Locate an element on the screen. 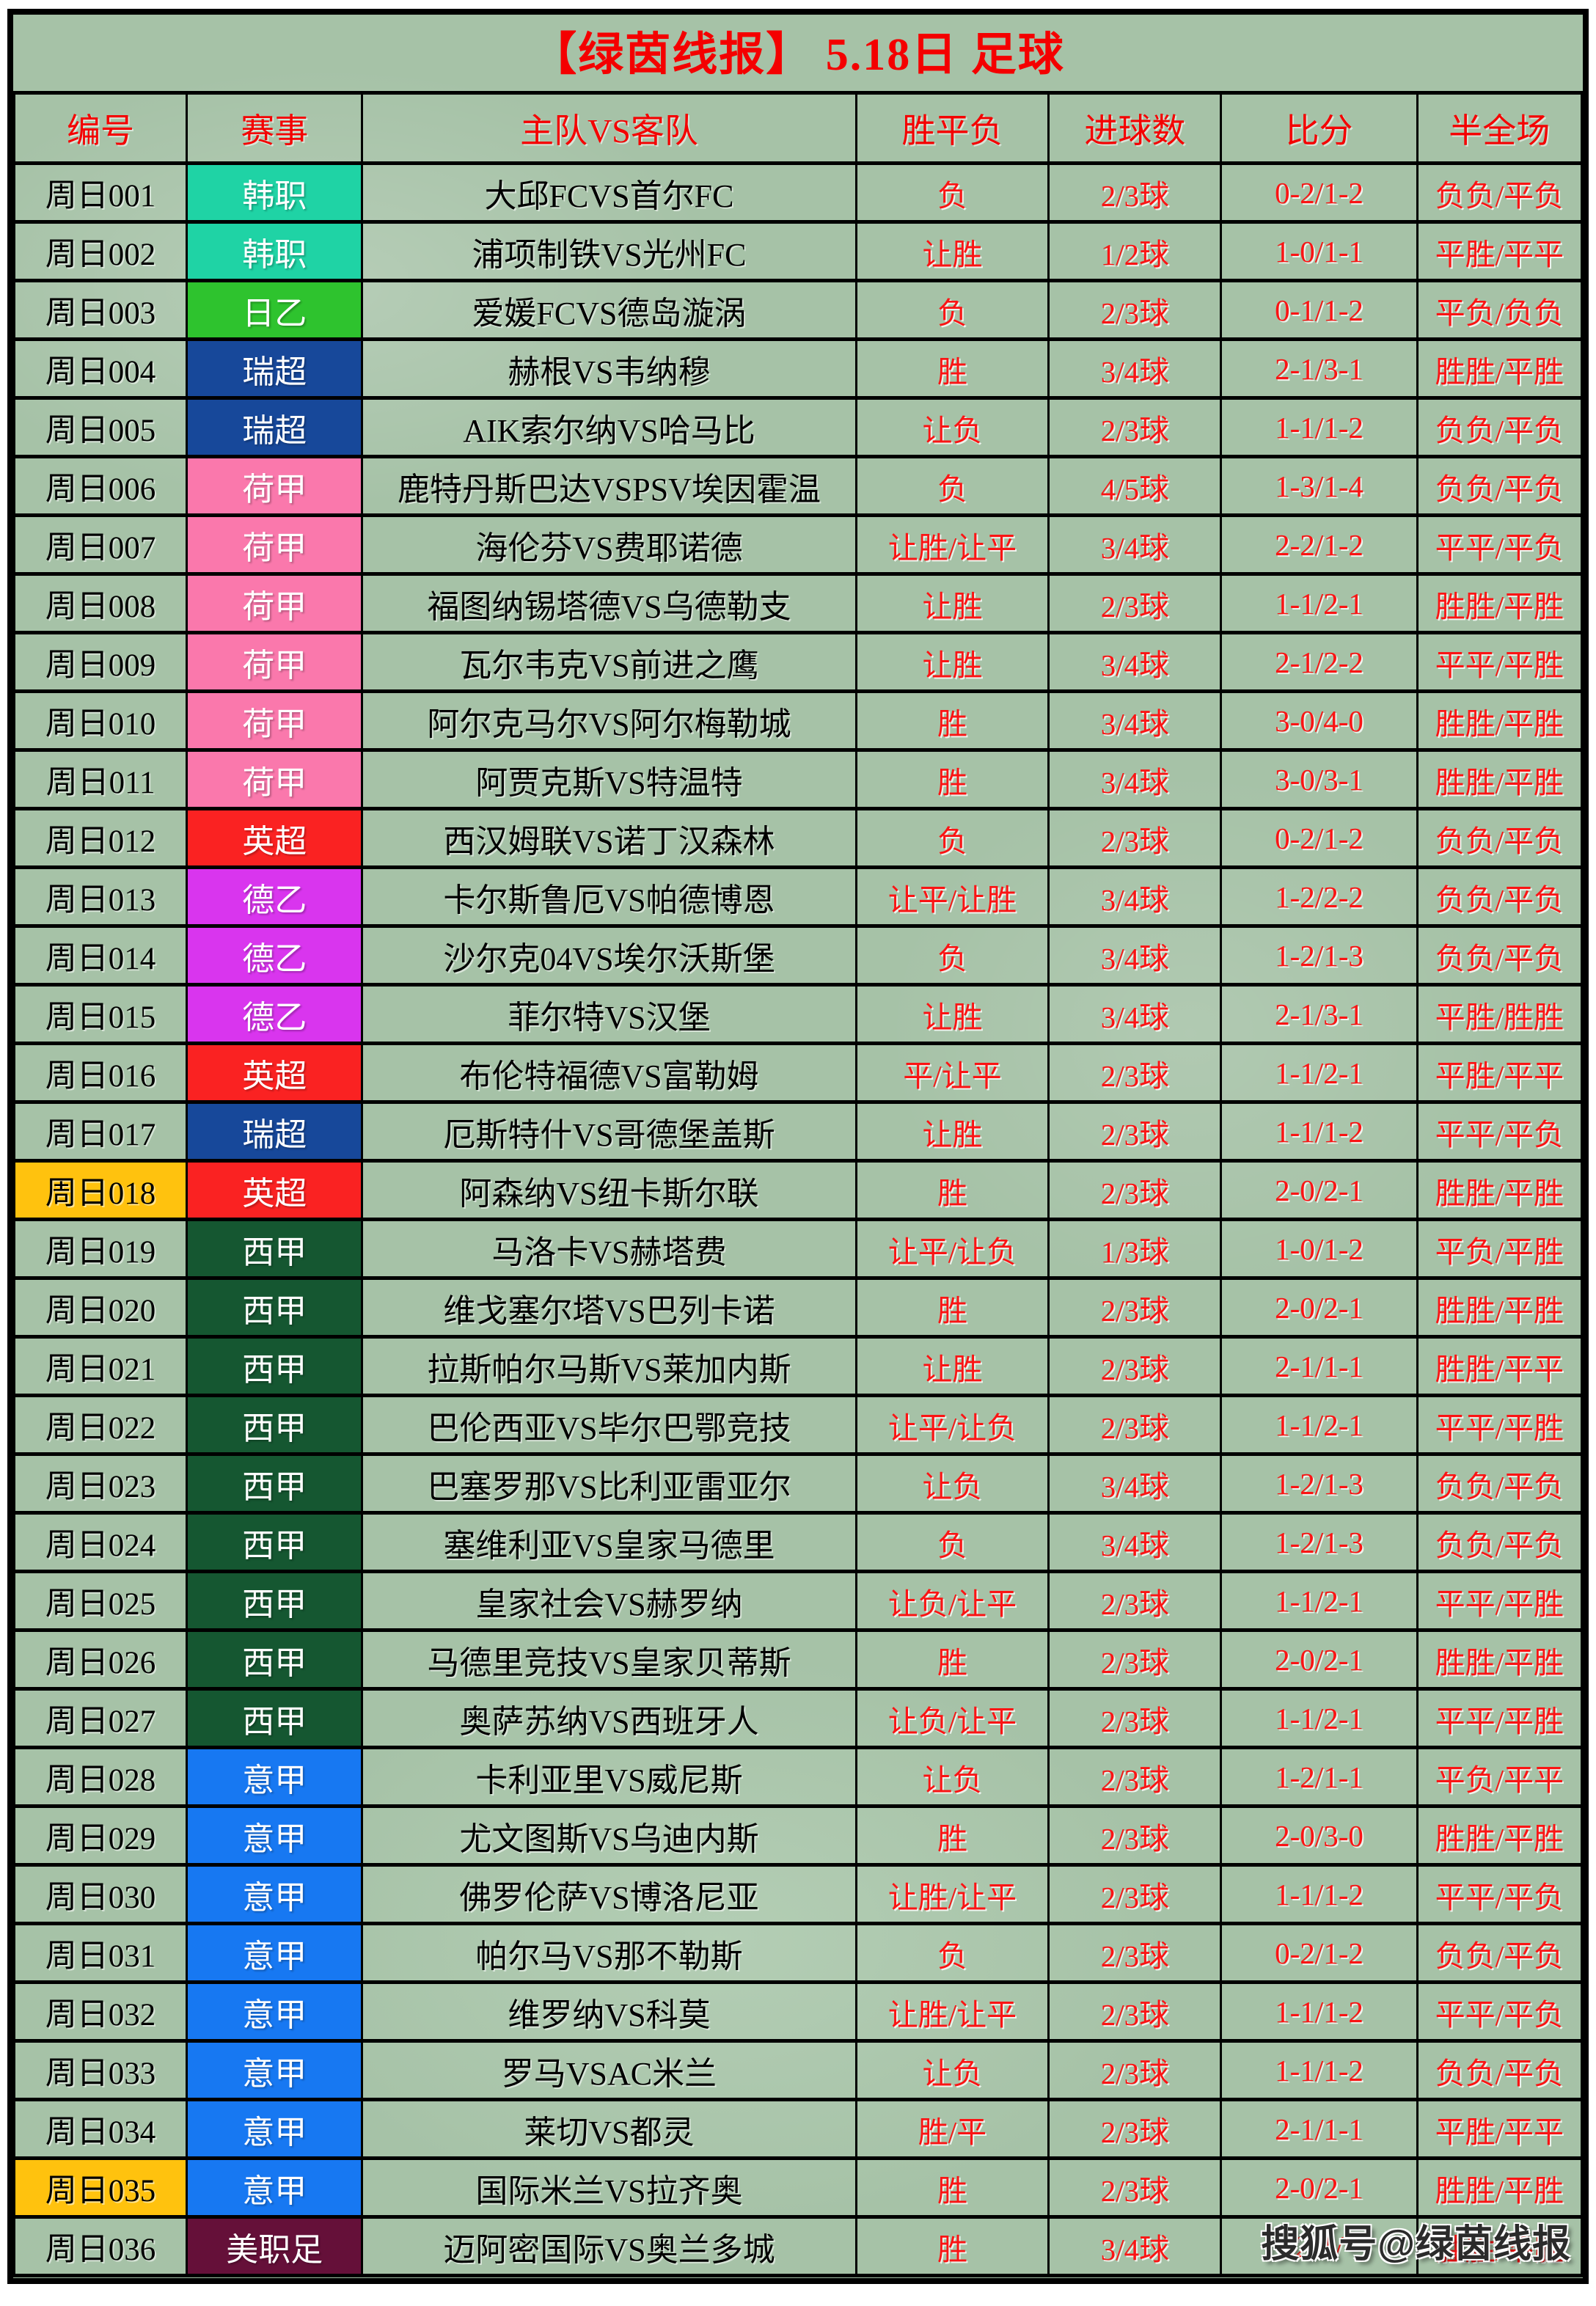 The image size is (1596, 2306). league-badge: 瑞超 is located at coordinates (275, 1131).